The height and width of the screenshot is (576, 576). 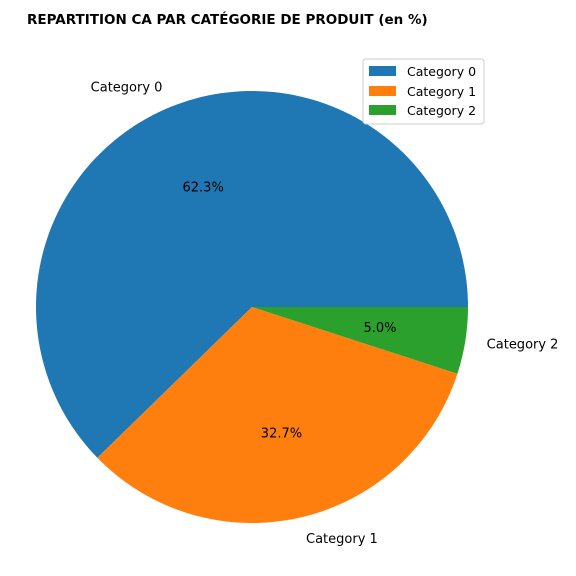 I want to click on pie-category-label-0: Category 0, so click(x=127, y=87).